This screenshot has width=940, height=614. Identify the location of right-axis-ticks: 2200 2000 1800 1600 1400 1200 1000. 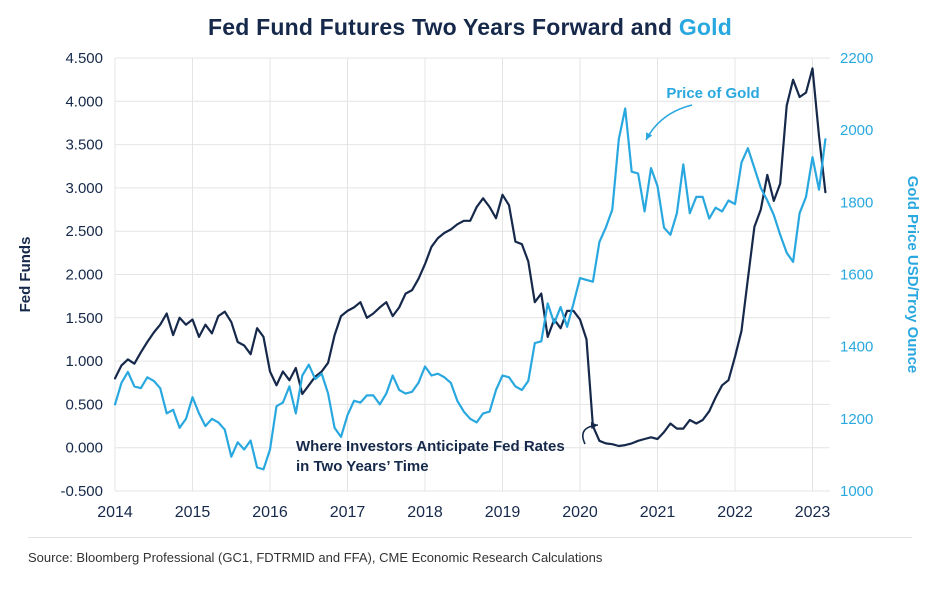
(856, 275).